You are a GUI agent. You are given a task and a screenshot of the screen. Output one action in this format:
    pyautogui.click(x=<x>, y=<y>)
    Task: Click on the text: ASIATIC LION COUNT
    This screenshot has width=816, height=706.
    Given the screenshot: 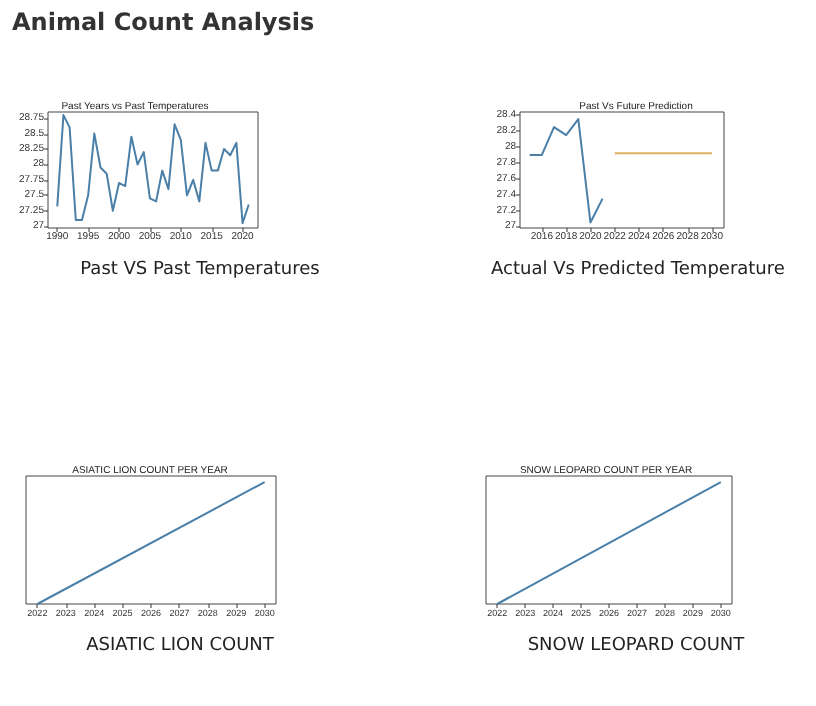 What is the action you would take?
    pyautogui.click(x=180, y=646)
    